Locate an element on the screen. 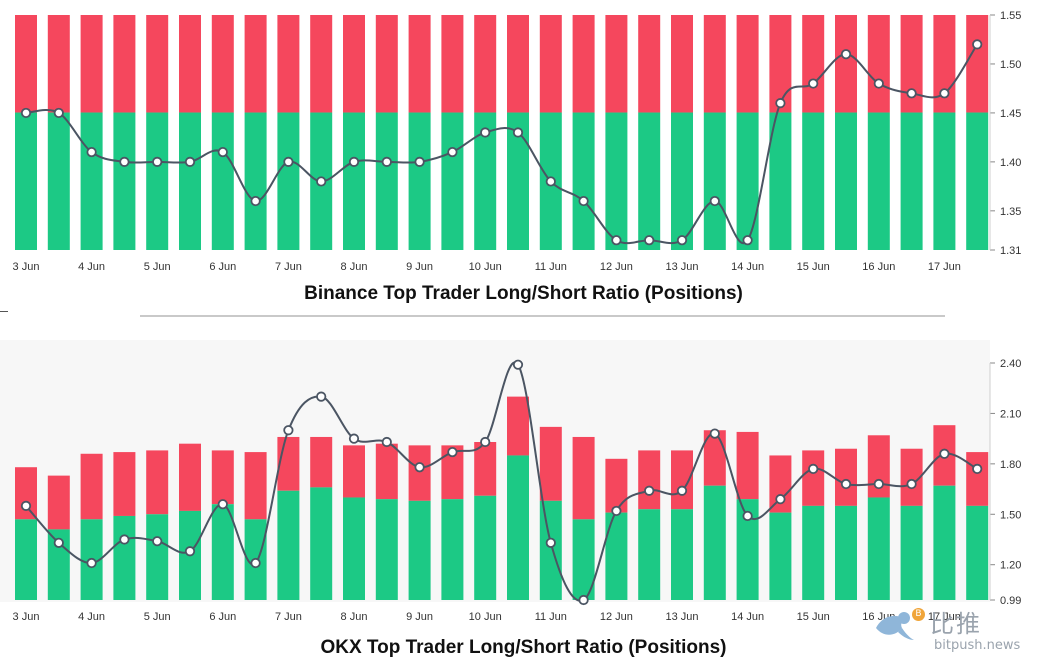 This screenshot has height=668, width=1047. binance-y-tick-label: 1.55 is located at coordinates (1010, 16).